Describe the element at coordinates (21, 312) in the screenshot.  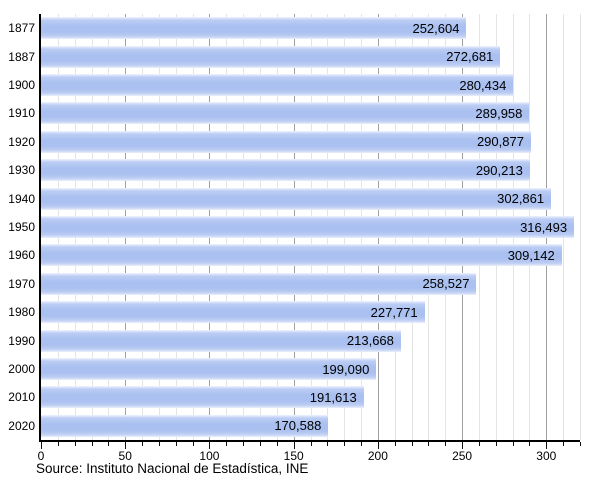
I see `year-label: 1980` at that location.